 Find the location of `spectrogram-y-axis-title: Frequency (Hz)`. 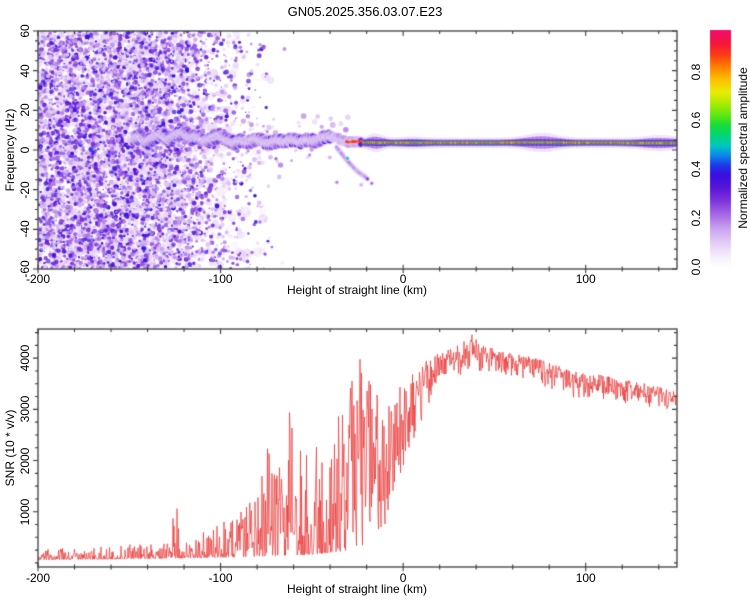

spectrogram-y-axis-title: Frequency (Hz) is located at coordinates (10, 150).